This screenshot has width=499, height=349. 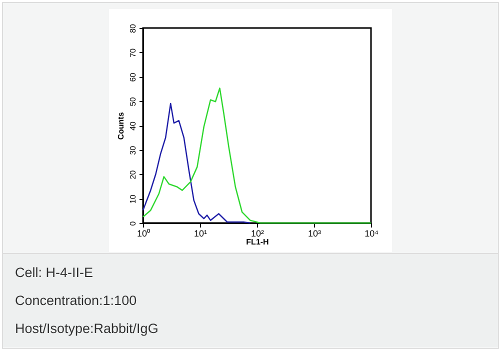 What do you see at coordinates (87, 329) in the screenshot?
I see `text: Host/Isotype:Rabbit/IgG` at bounding box center [87, 329].